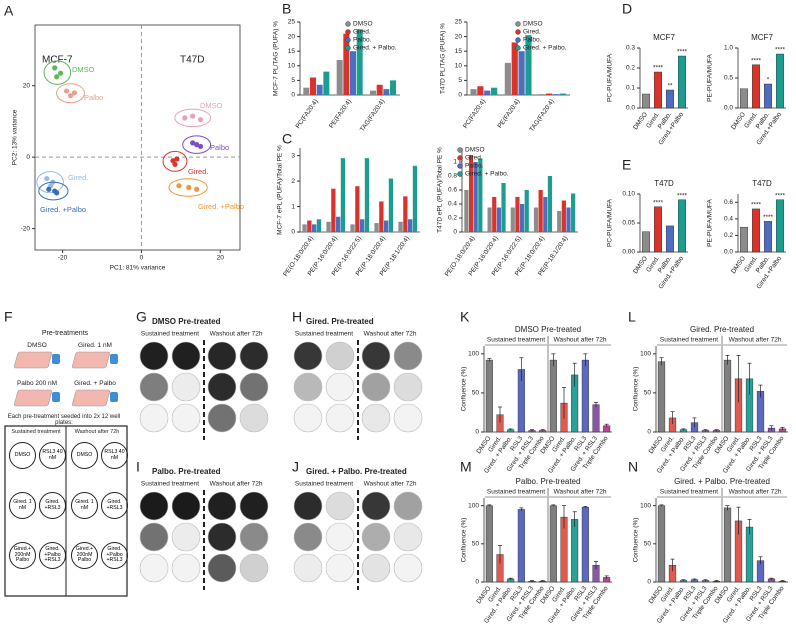 The image size is (796, 630). Describe the element at coordinates (390, 334) in the screenshot. I see `well-header: Washout after 72h` at that location.